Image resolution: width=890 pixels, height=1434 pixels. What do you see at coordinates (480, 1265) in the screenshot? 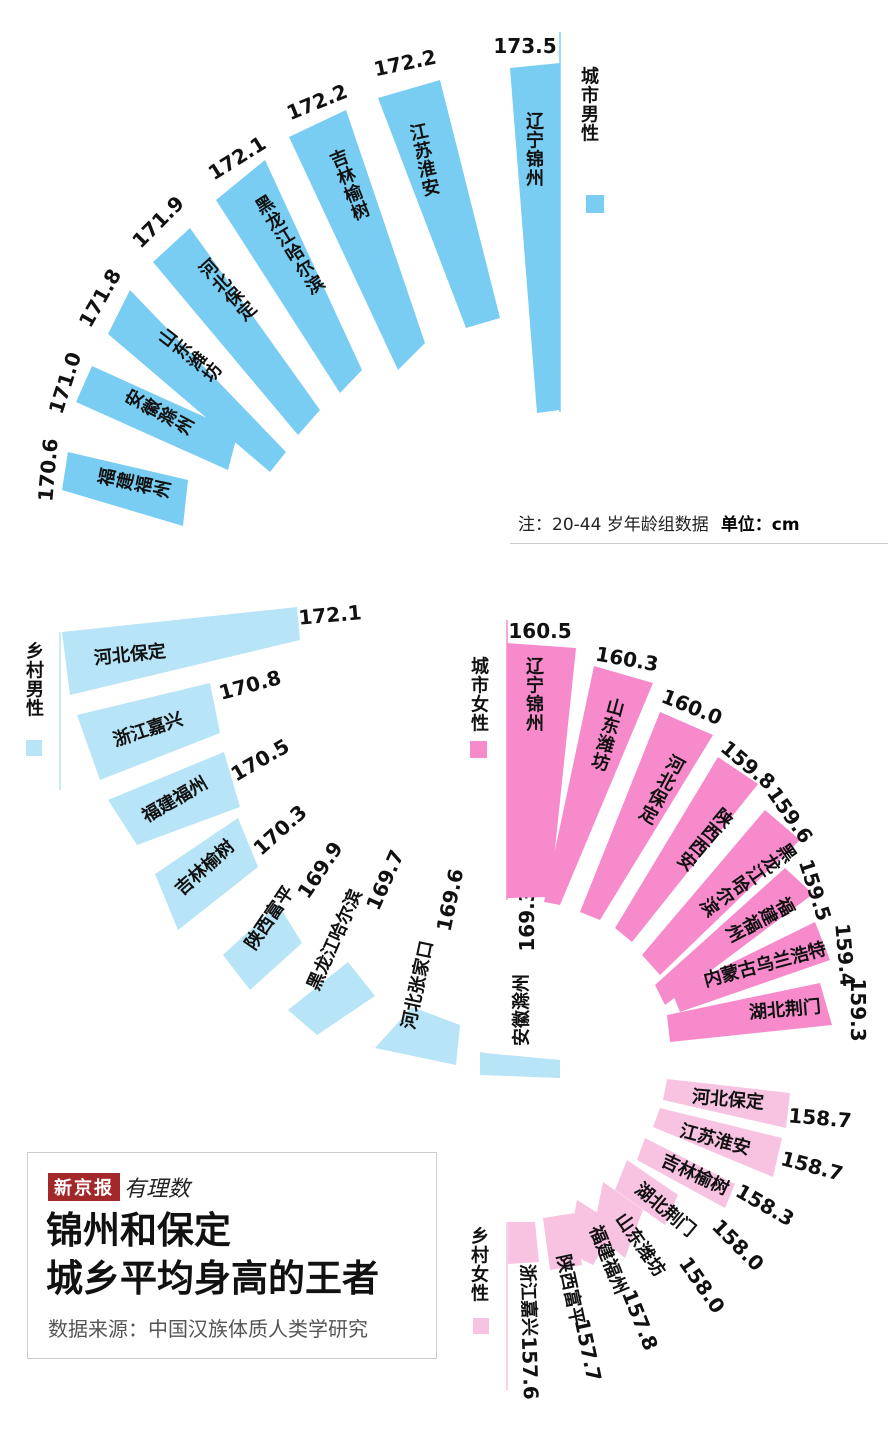
I see `legend-title: 乡村女性` at bounding box center [480, 1265].